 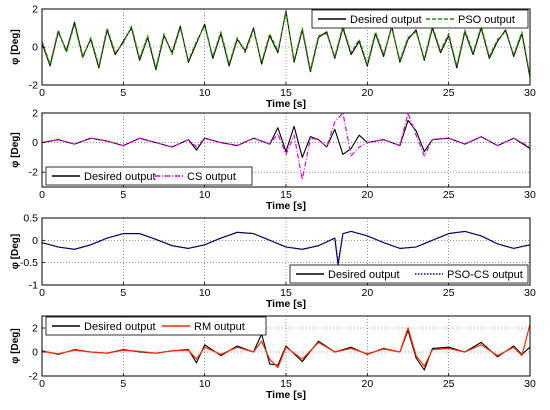 I want to click on legend: Desired output RM output, so click(x=156, y=326).